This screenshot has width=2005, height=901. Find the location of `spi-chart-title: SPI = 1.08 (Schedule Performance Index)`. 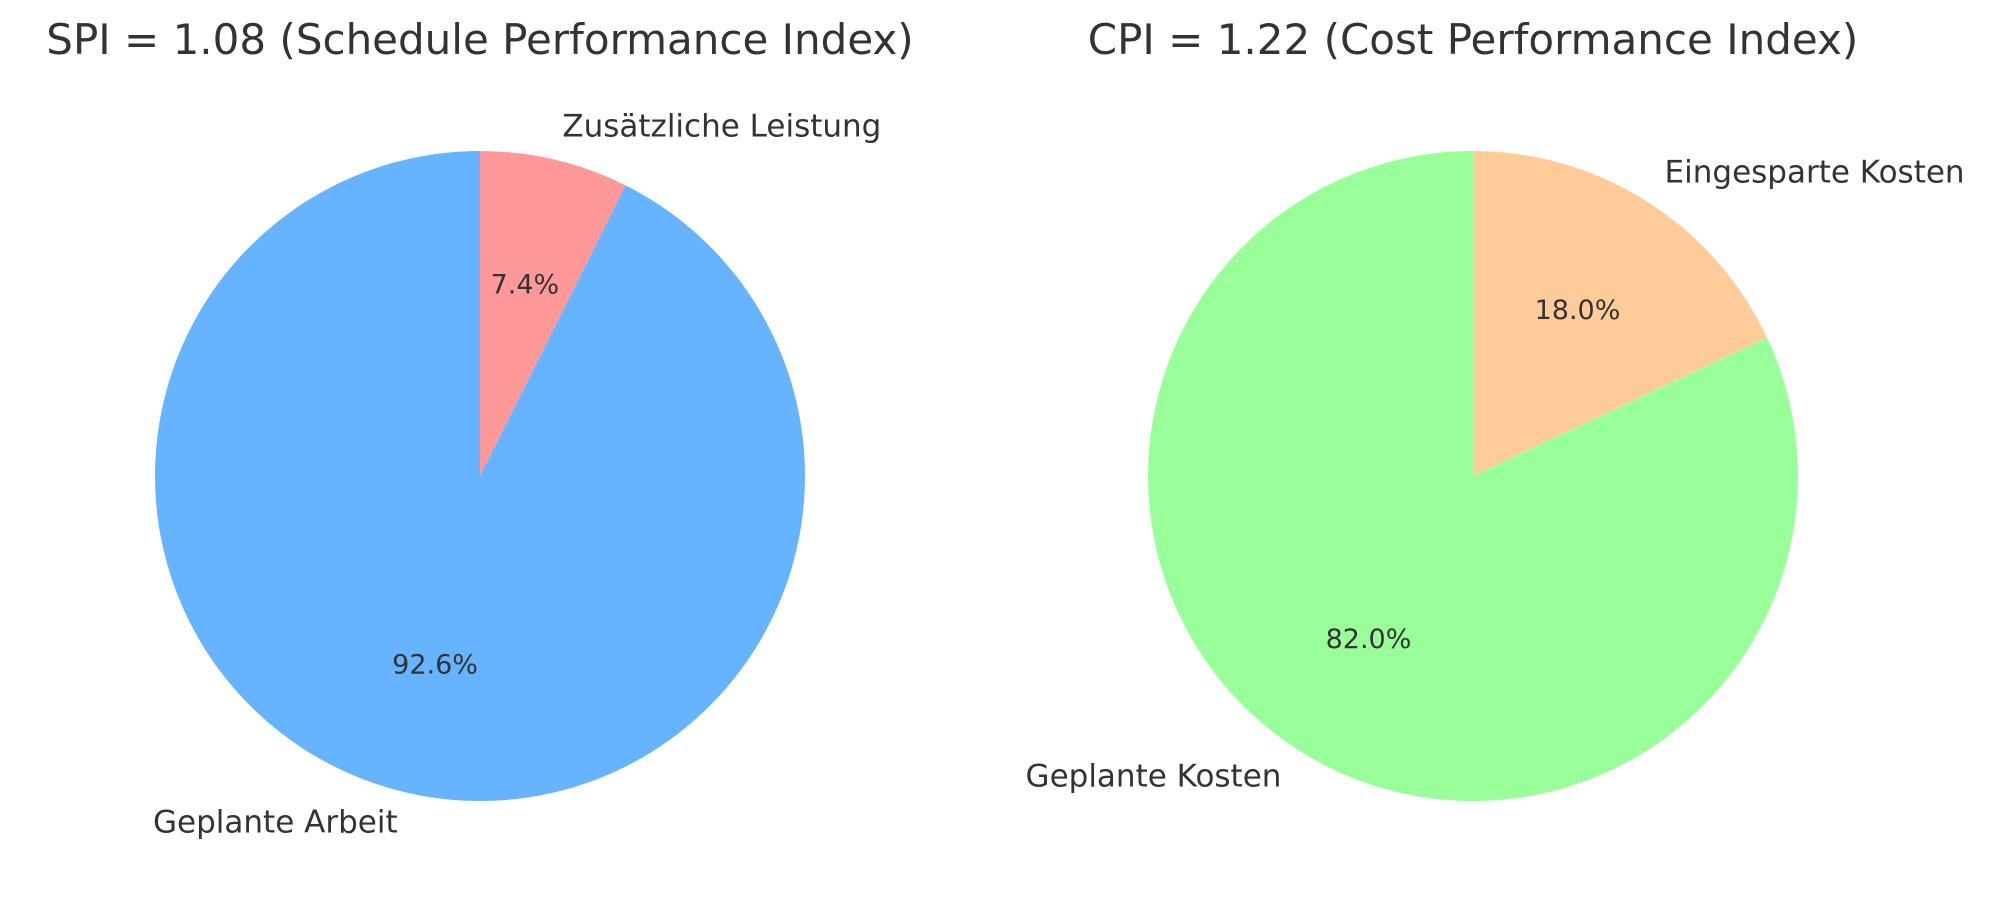

spi-chart-title: SPI = 1.08 (Schedule Performance Index) is located at coordinates (479, 39).